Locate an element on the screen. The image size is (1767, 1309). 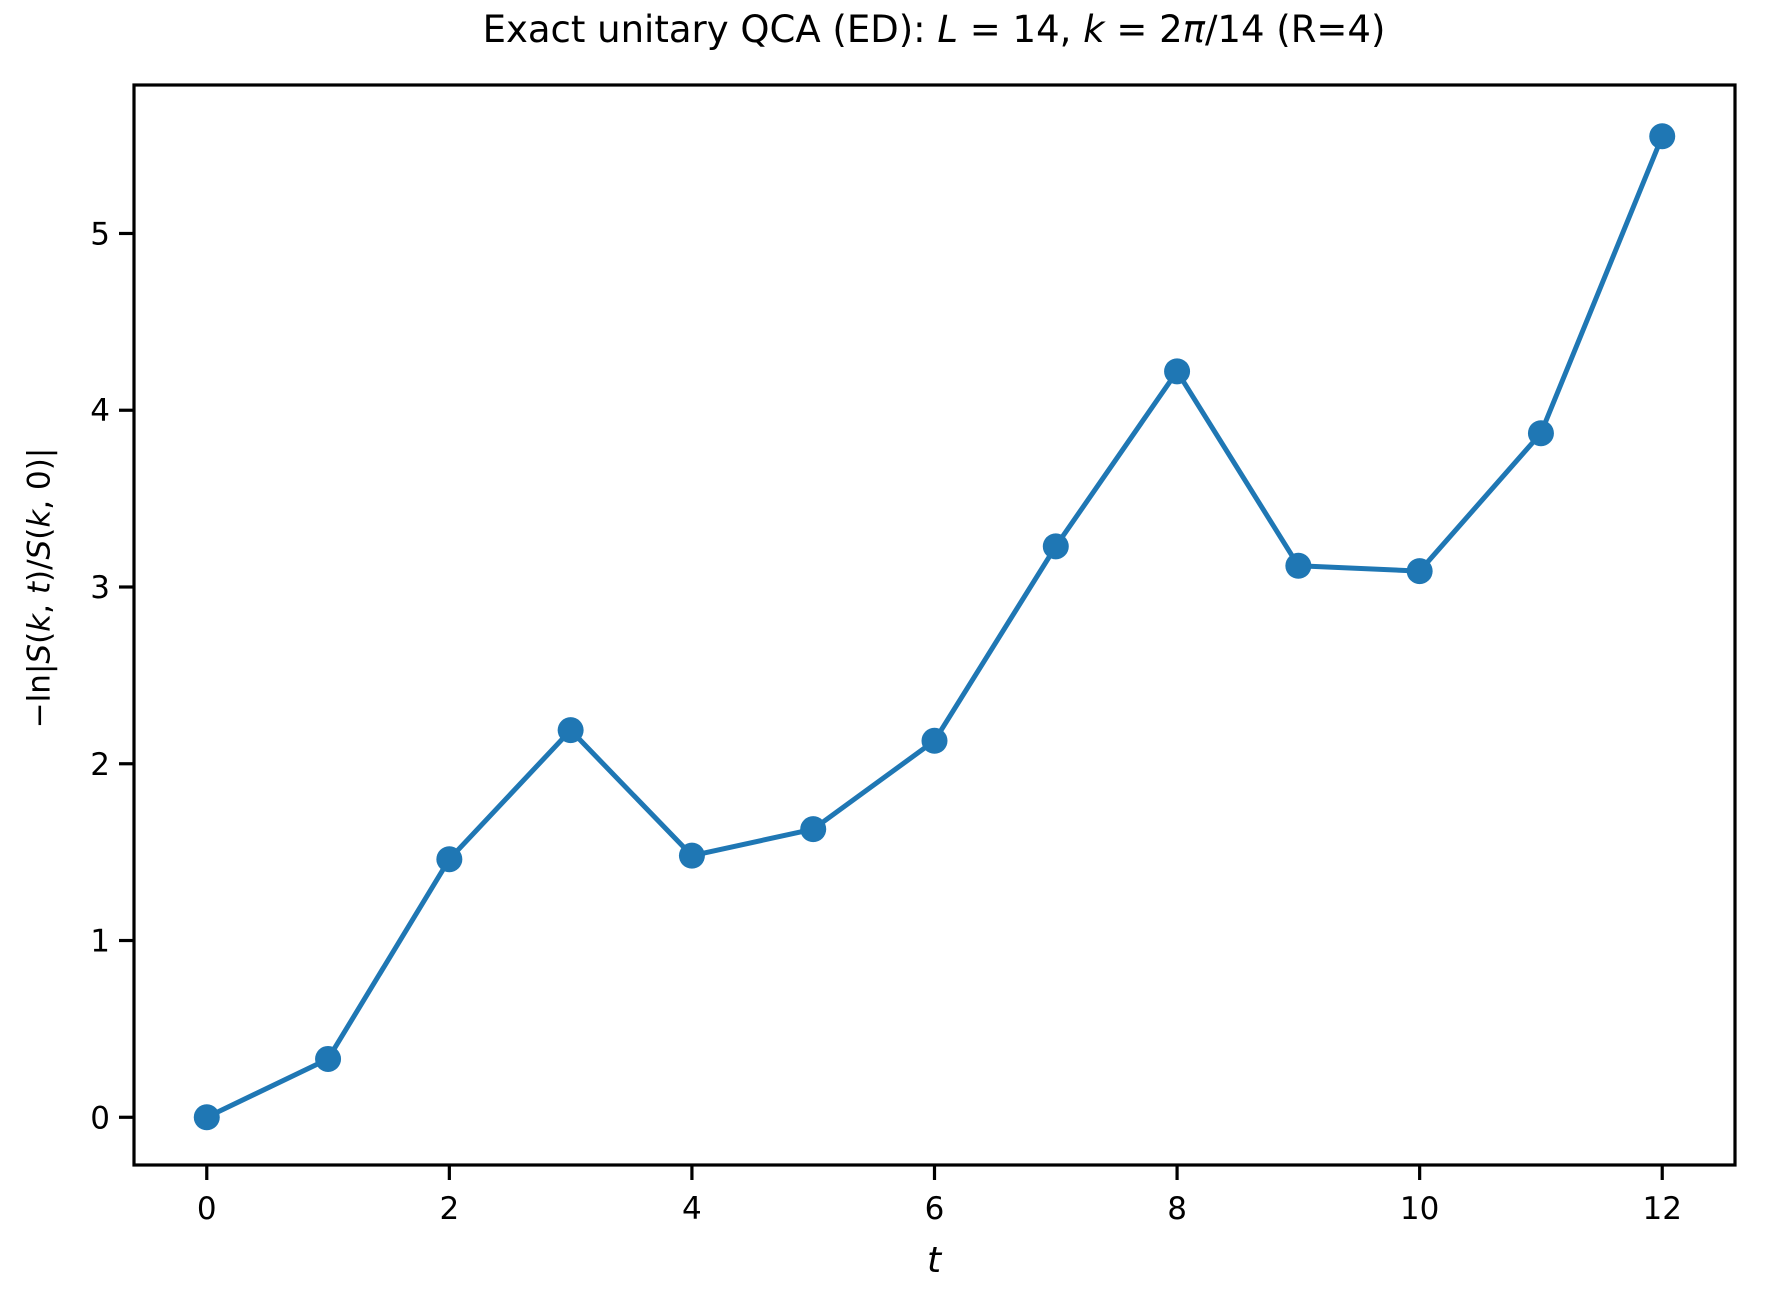
x-tick-label: 12 is located at coordinates (1662, 1209).